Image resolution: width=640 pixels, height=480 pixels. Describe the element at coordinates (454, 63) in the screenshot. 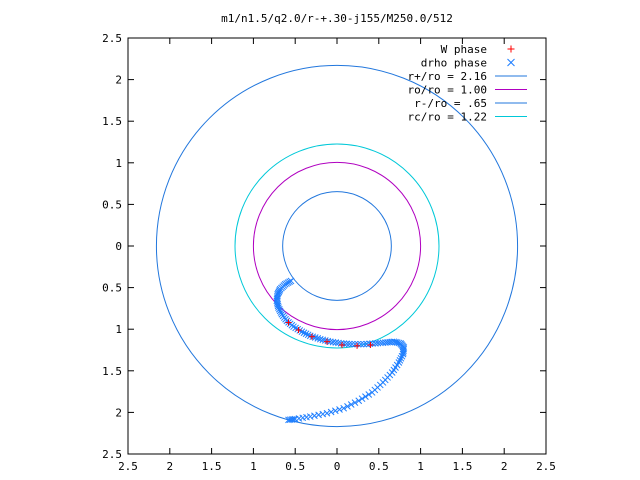

I see `legend-label: drho phase` at that location.